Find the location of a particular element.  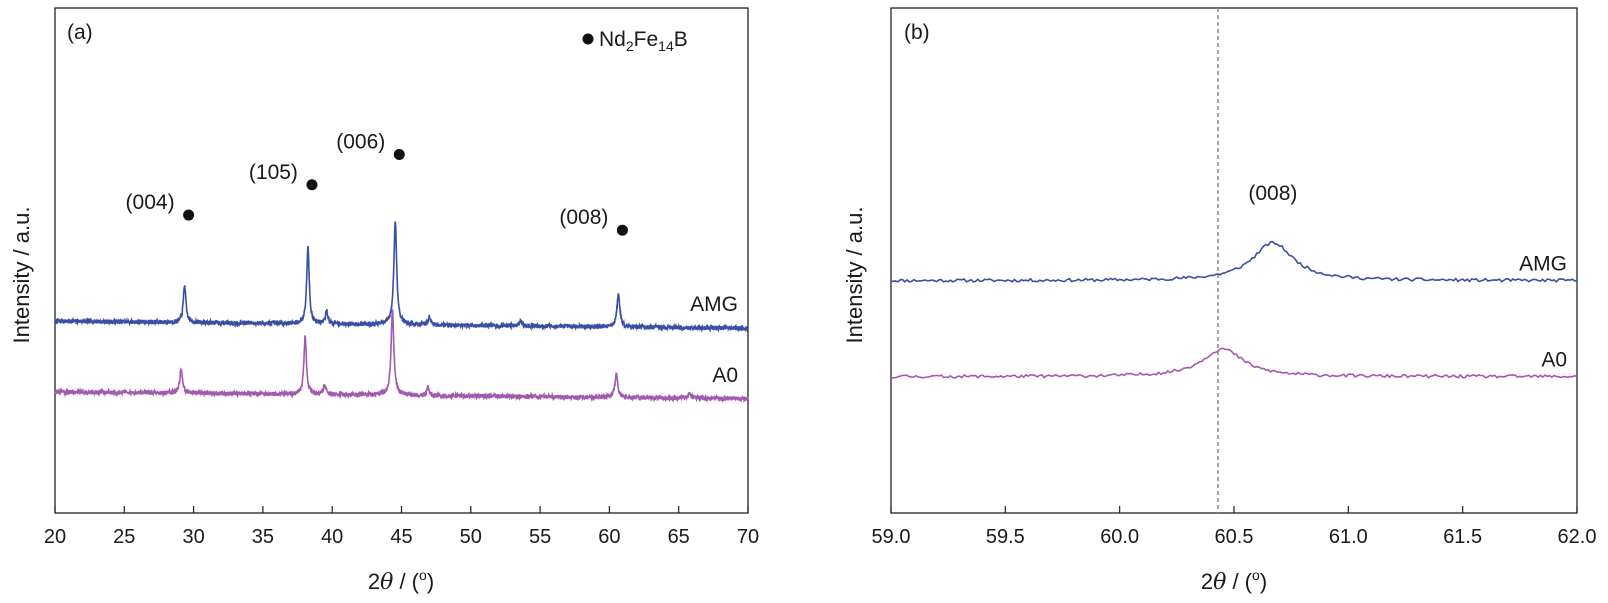

x-tick-label: 60.5 is located at coordinates (1234, 537).